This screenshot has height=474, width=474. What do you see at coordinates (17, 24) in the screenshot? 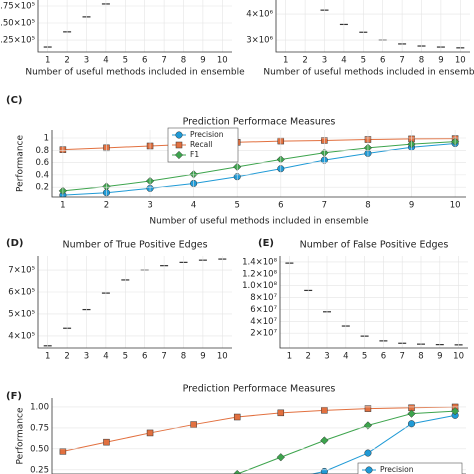
I see `y-tick-label: 6.50×10⁵` at bounding box center [17, 24].